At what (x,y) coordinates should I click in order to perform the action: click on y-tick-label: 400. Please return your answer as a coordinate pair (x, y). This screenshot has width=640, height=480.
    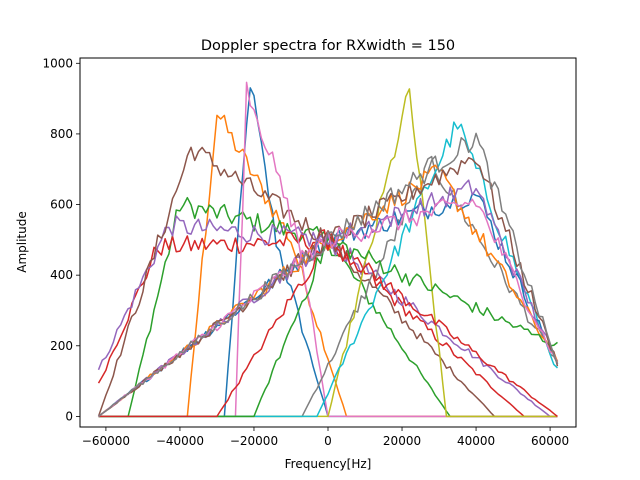
    Looking at the image, I should click on (61, 275).